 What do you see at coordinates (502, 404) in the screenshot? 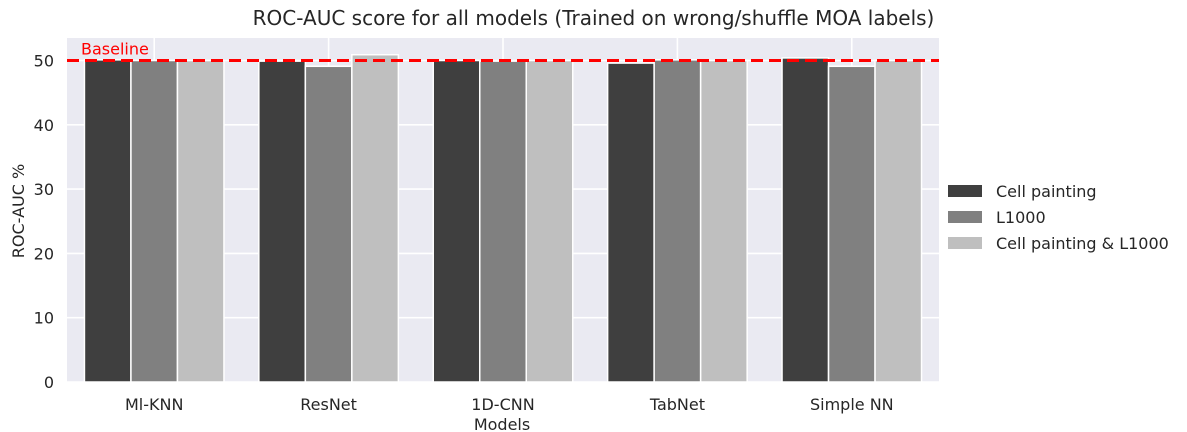
I see `x-tick-label: 1D-CNN` at bounding box center [502, 404].